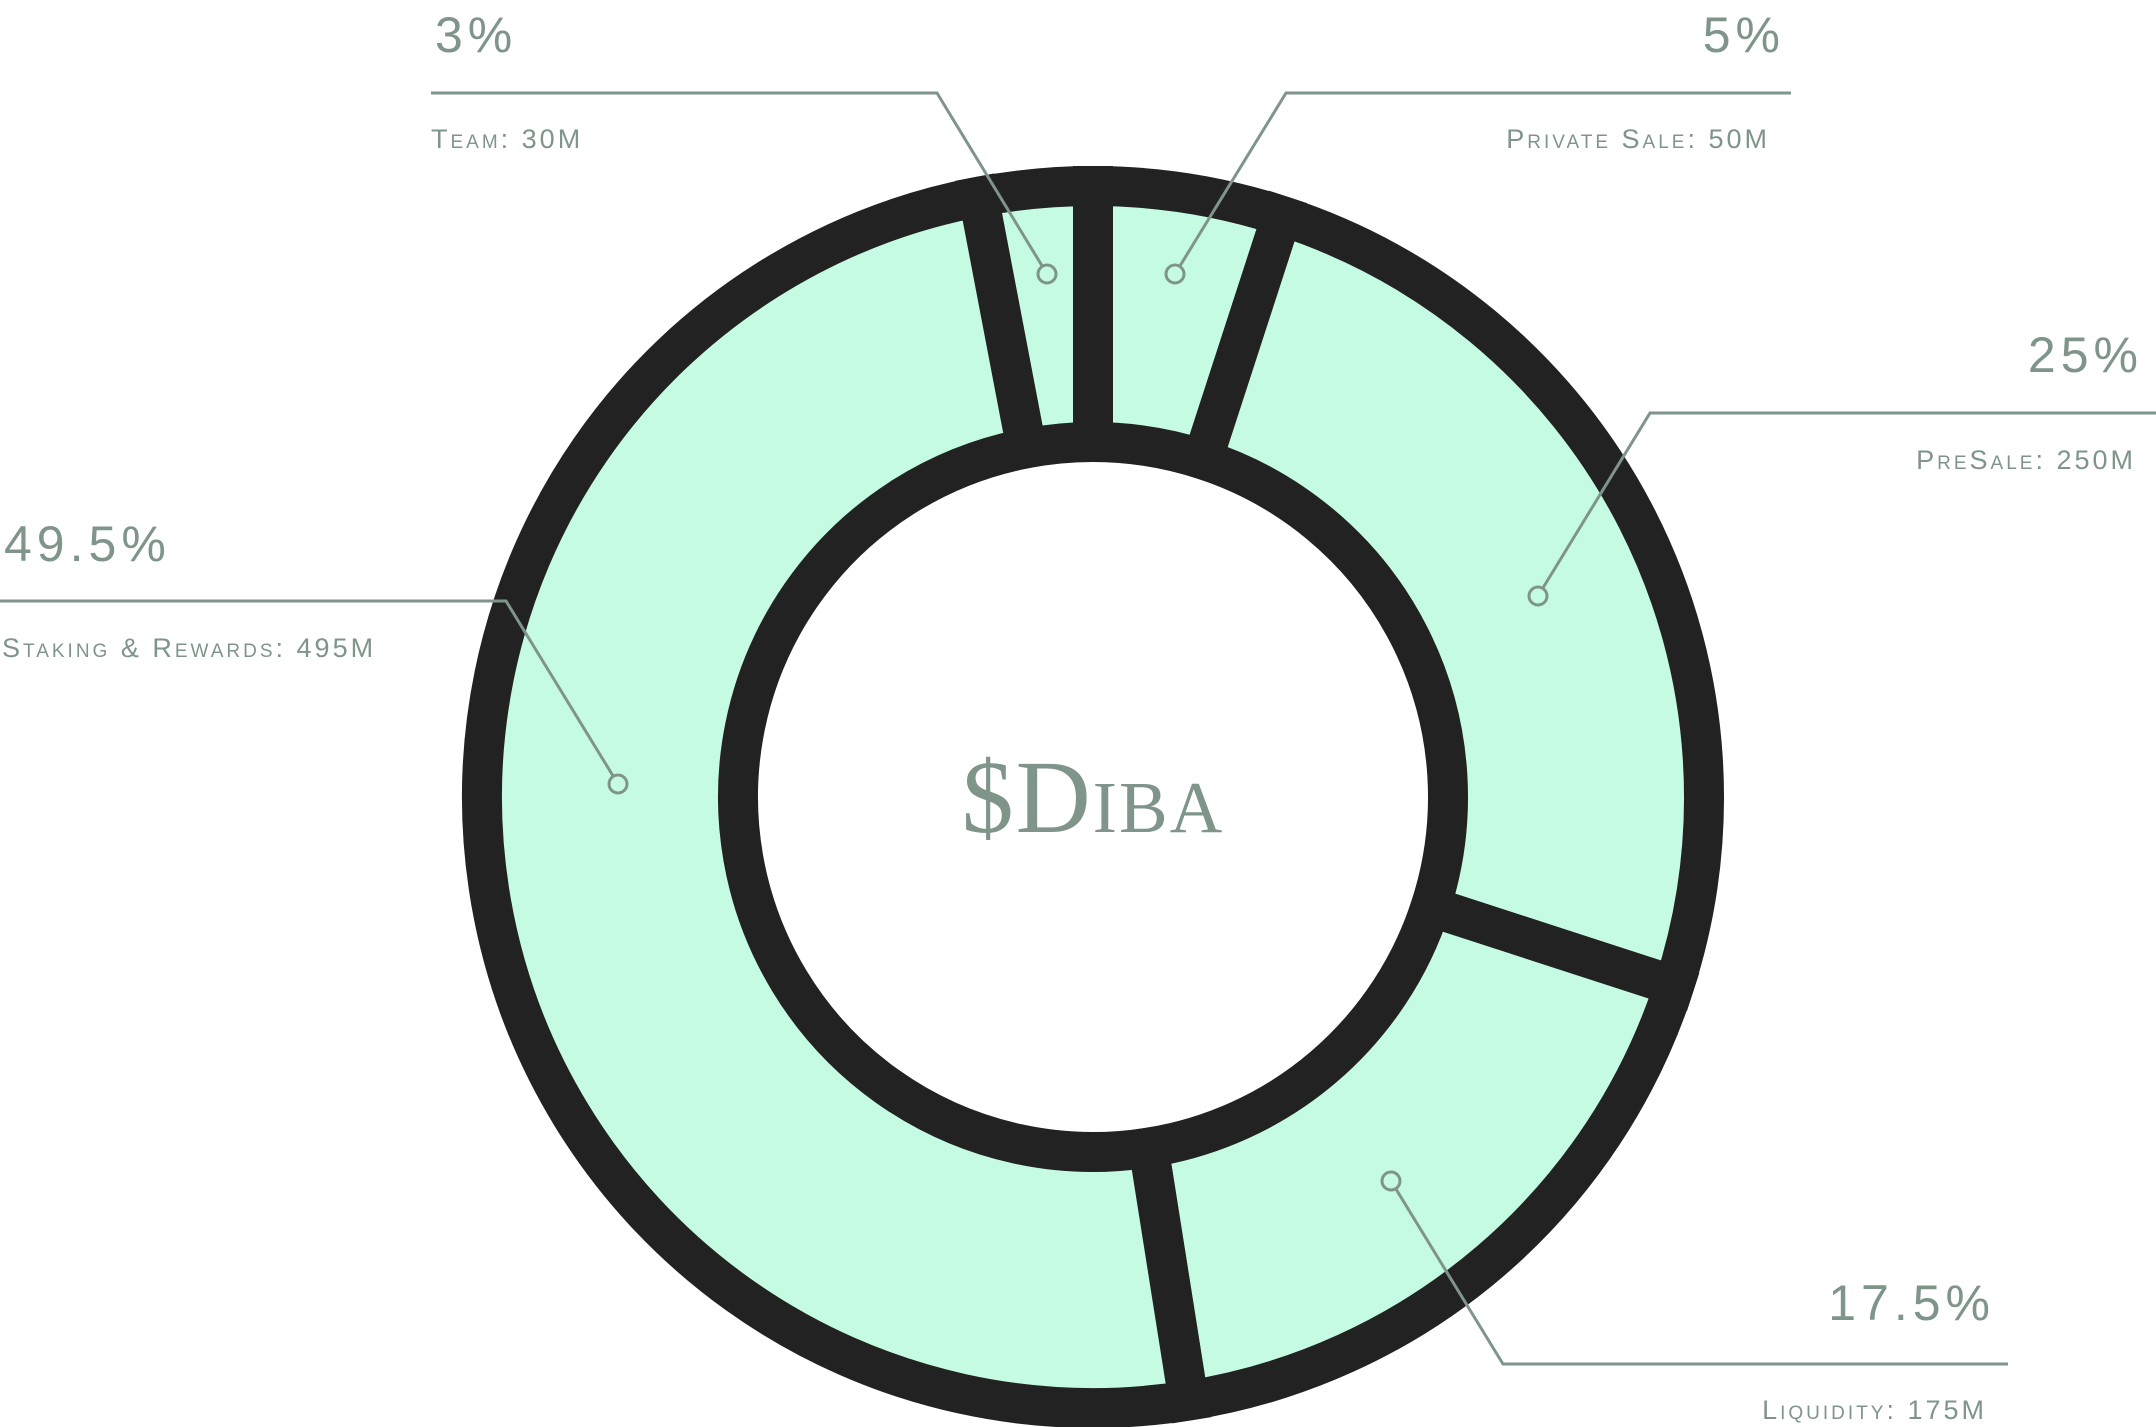 The height and width of the screenshot is (1427, 2156). I want to click on marker-liquidity, so click(1391, 1181).